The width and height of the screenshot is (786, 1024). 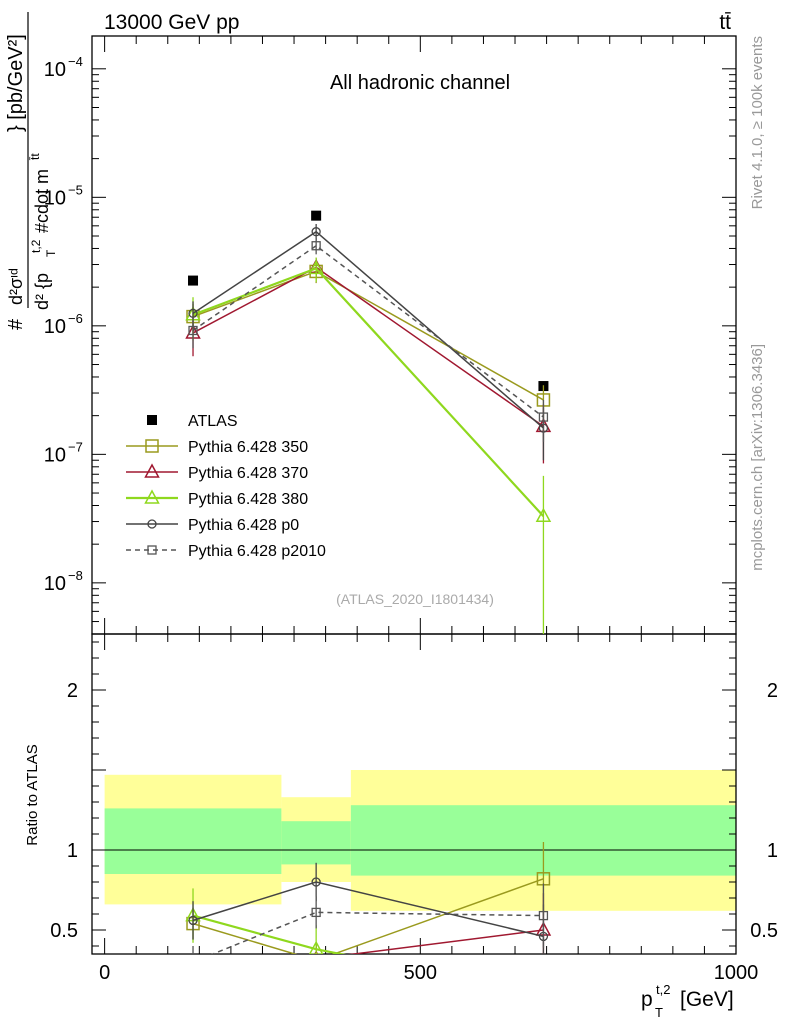 What do you see at coordinates (32, 794) in the screenshot?
I see `ratio-ylabel: Ratio to ATLAS` at bounding box center [32, 794].